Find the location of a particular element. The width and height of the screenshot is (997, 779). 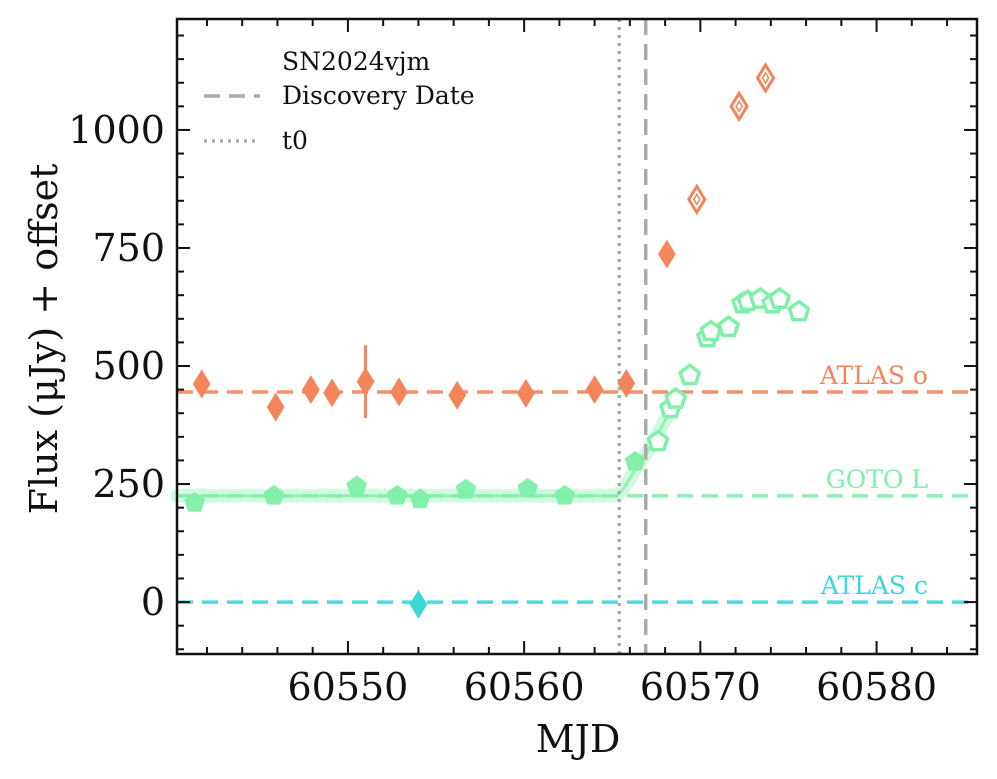

y-tick-label: 1000 is located at coordinates (116, 130).